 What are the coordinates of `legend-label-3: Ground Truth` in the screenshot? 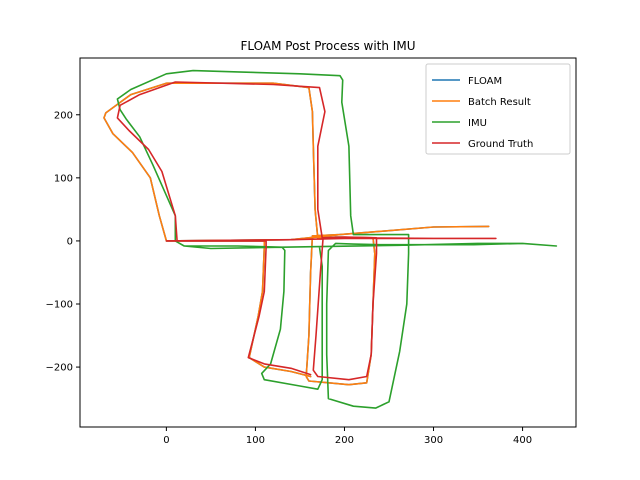 It's located at (500, 144).